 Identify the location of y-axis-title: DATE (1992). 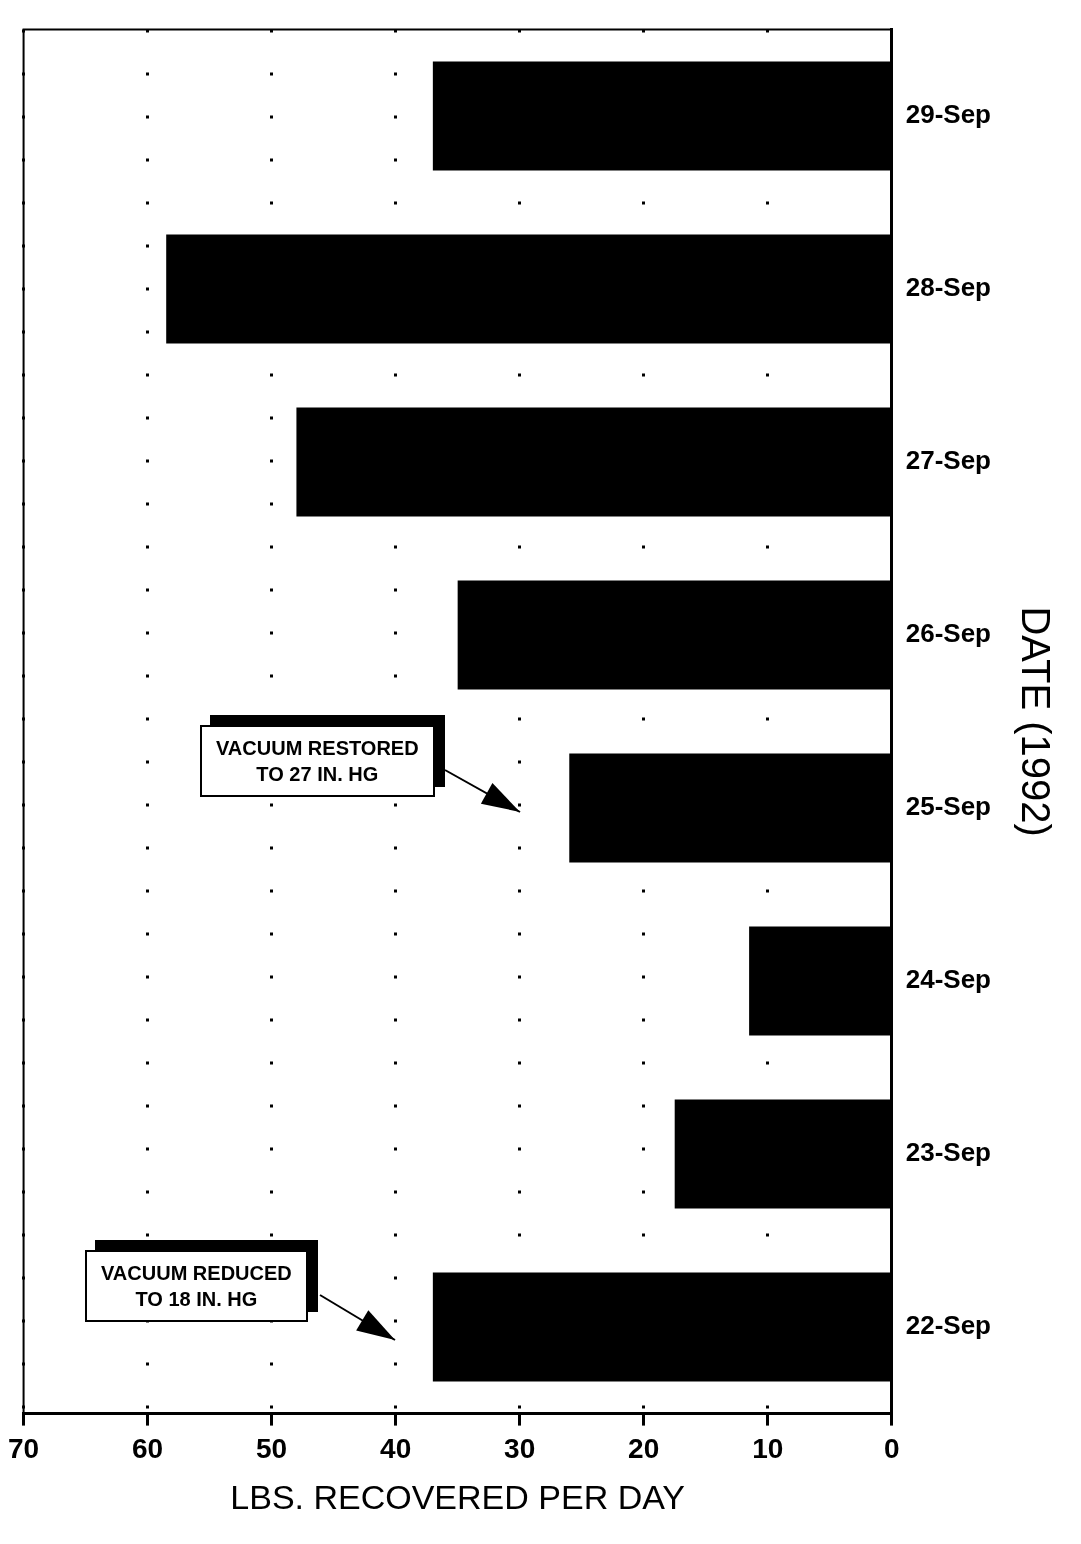
(1035, 721).